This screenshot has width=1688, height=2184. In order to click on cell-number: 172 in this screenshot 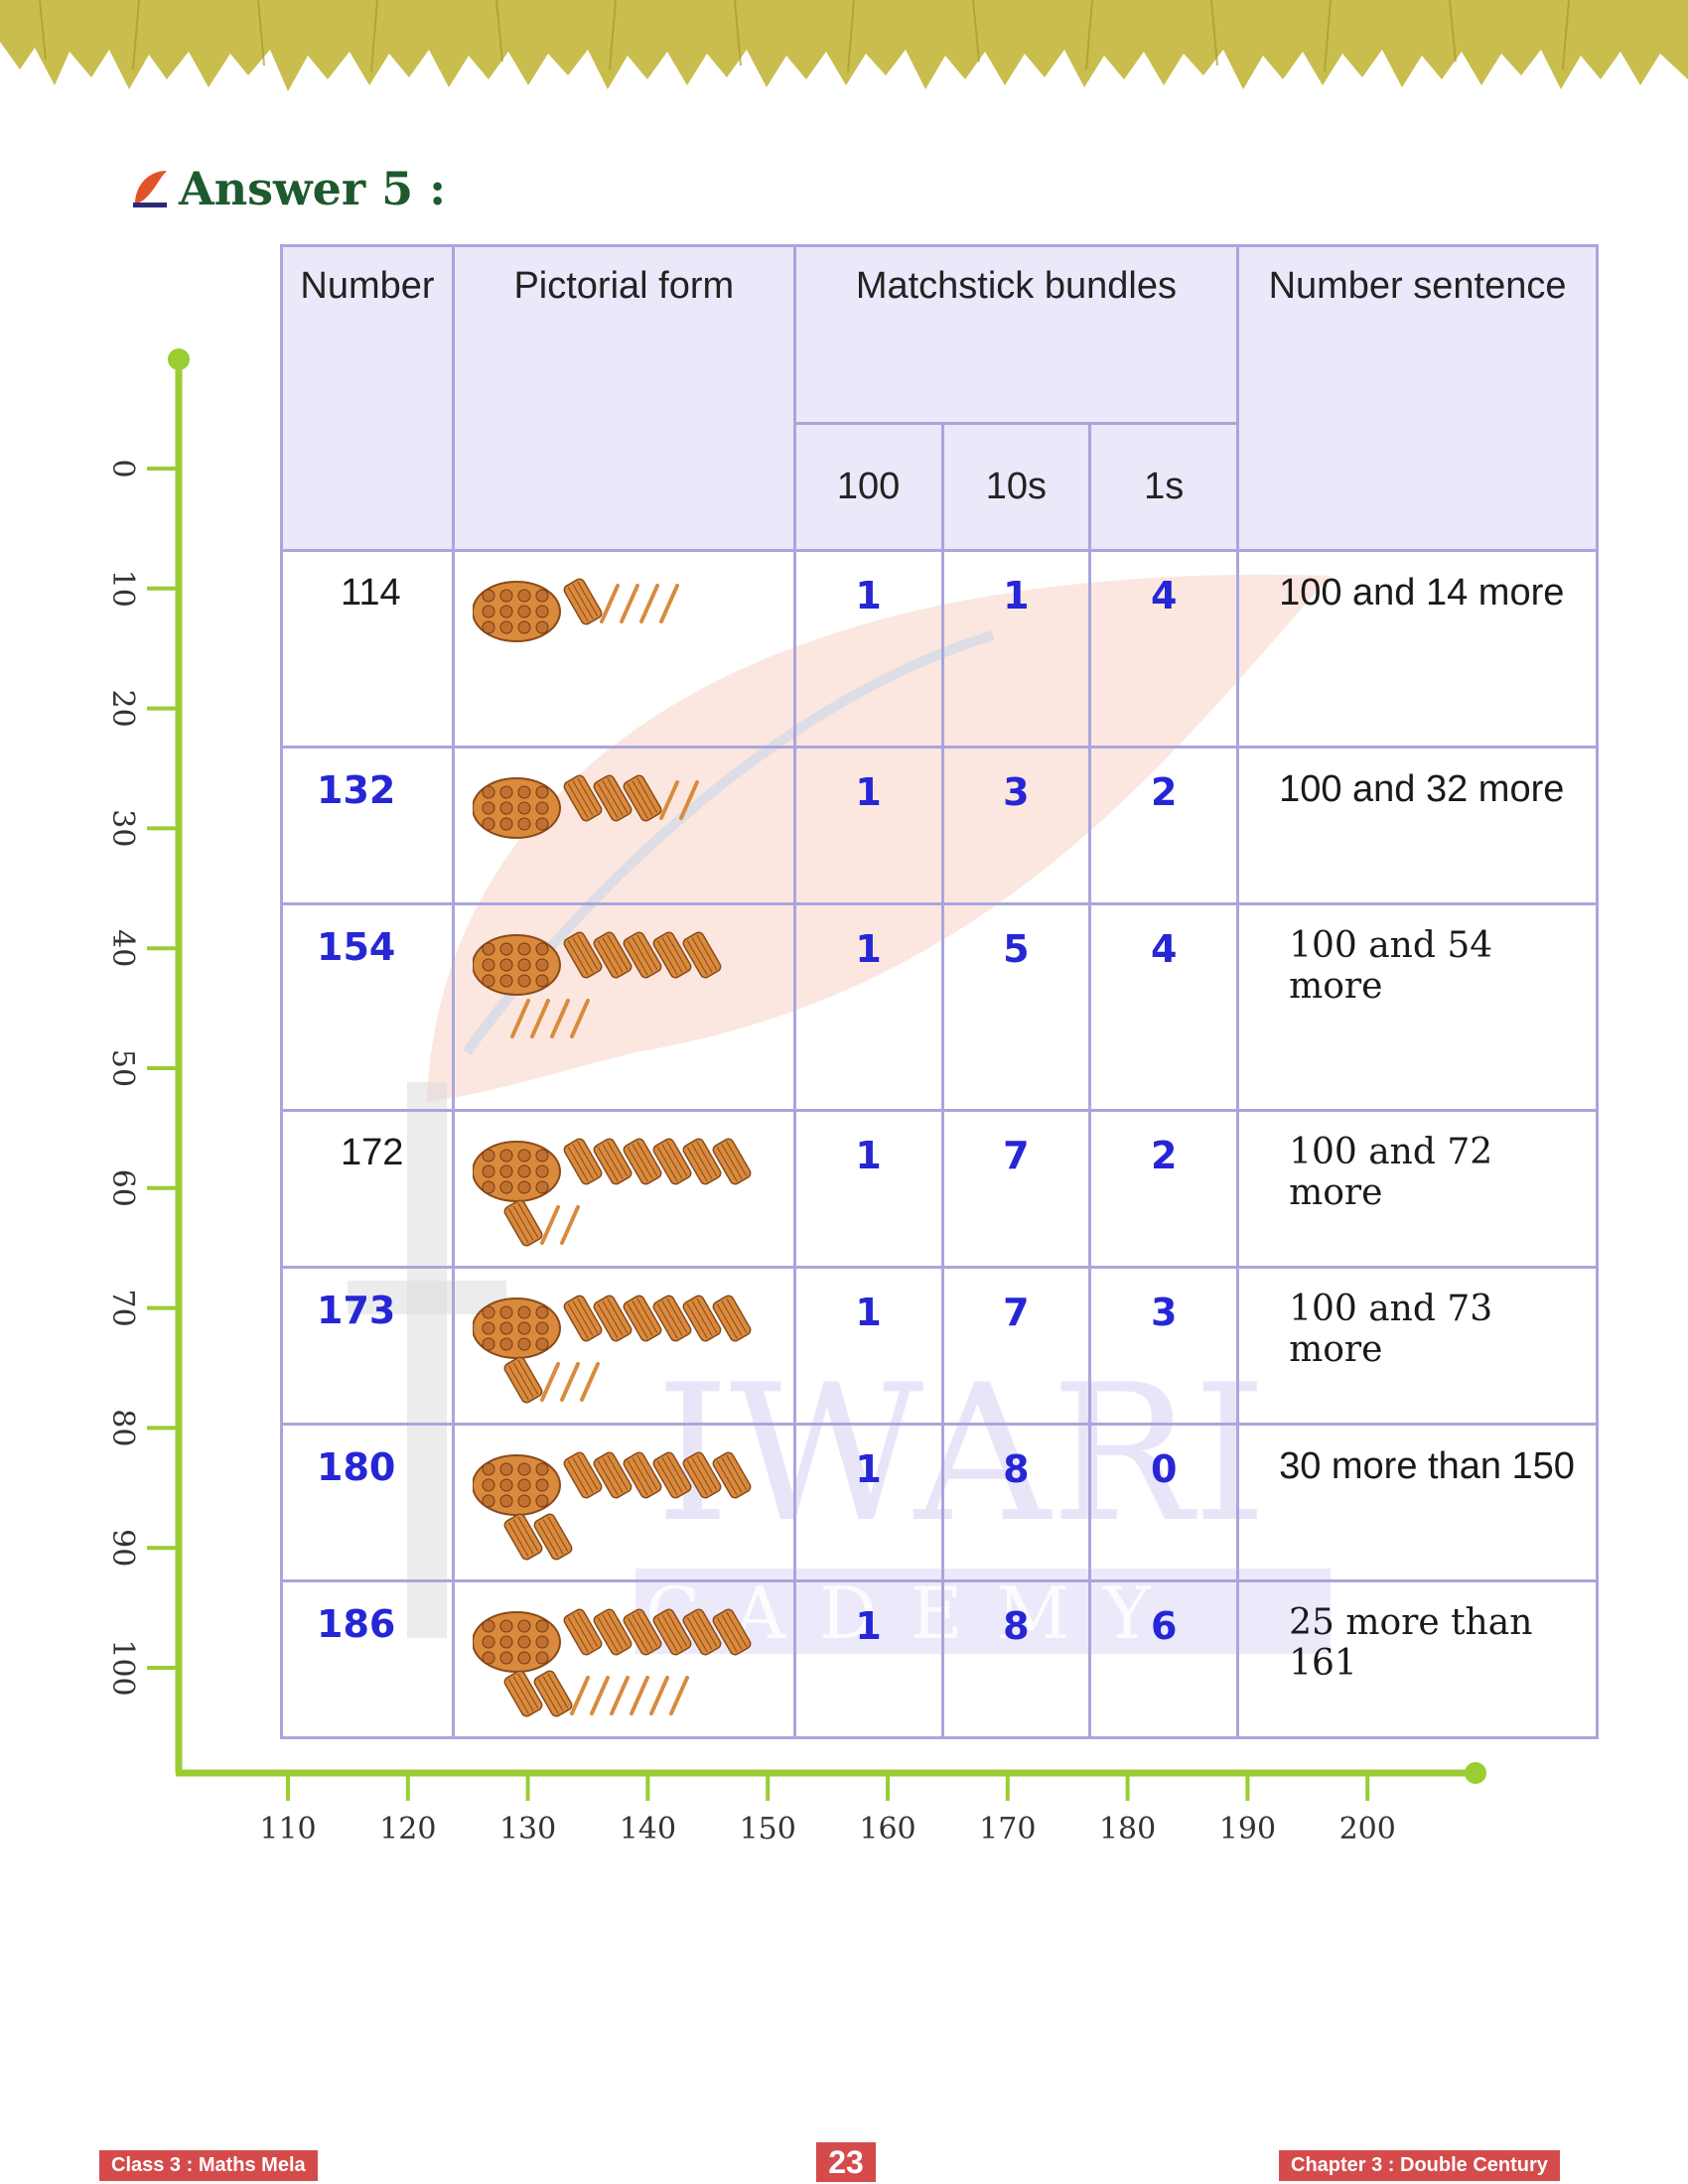, I will do `click(367, 1189)`.